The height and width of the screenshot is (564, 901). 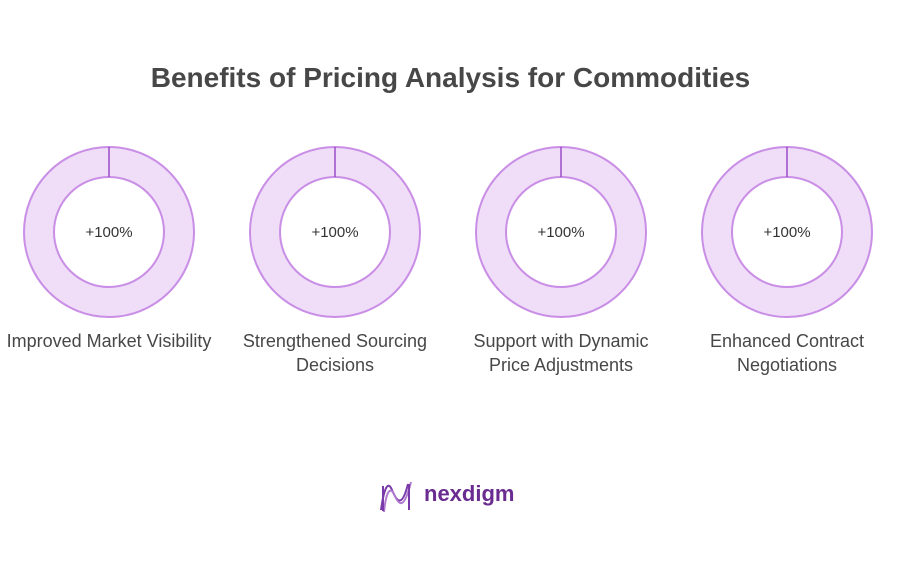 I want to click on item-label: Support with Dynamic Price Adjustments, so click(x=561, y=353).